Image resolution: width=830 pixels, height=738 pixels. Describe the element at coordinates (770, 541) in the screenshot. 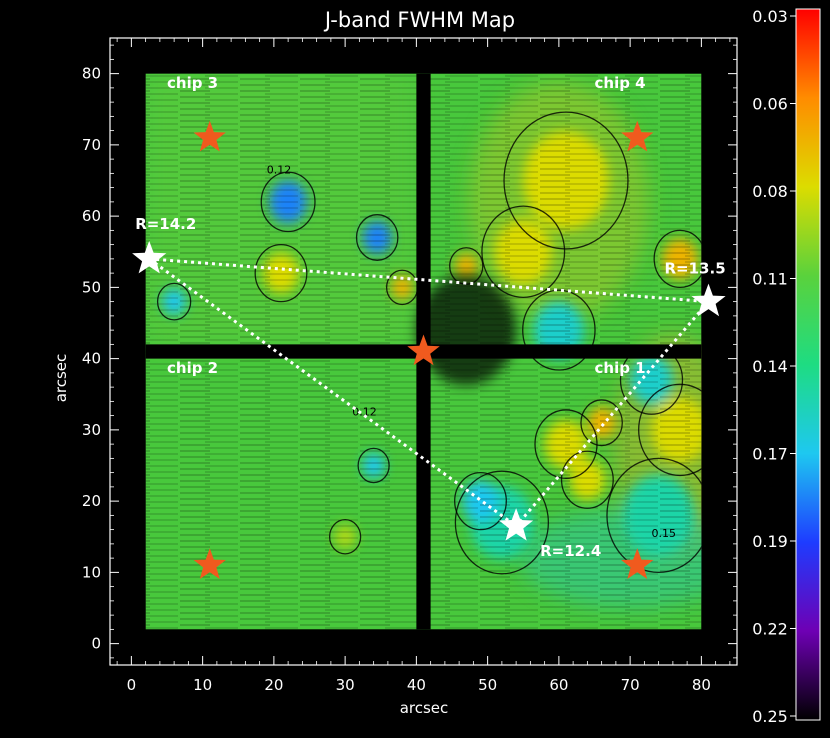

I see `colorbar-tick-label: 0.19` at that location.